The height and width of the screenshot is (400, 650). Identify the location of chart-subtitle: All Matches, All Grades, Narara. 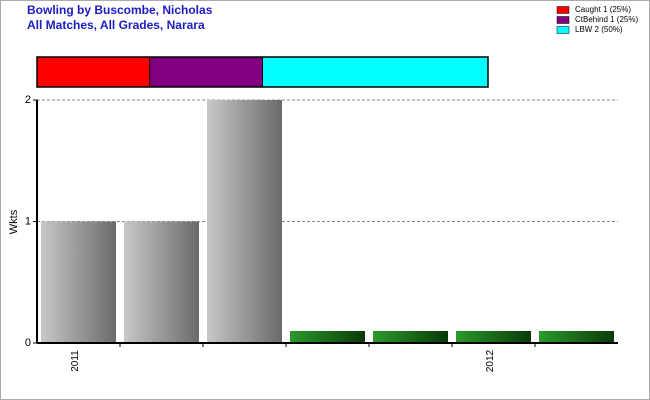
(116, 25).